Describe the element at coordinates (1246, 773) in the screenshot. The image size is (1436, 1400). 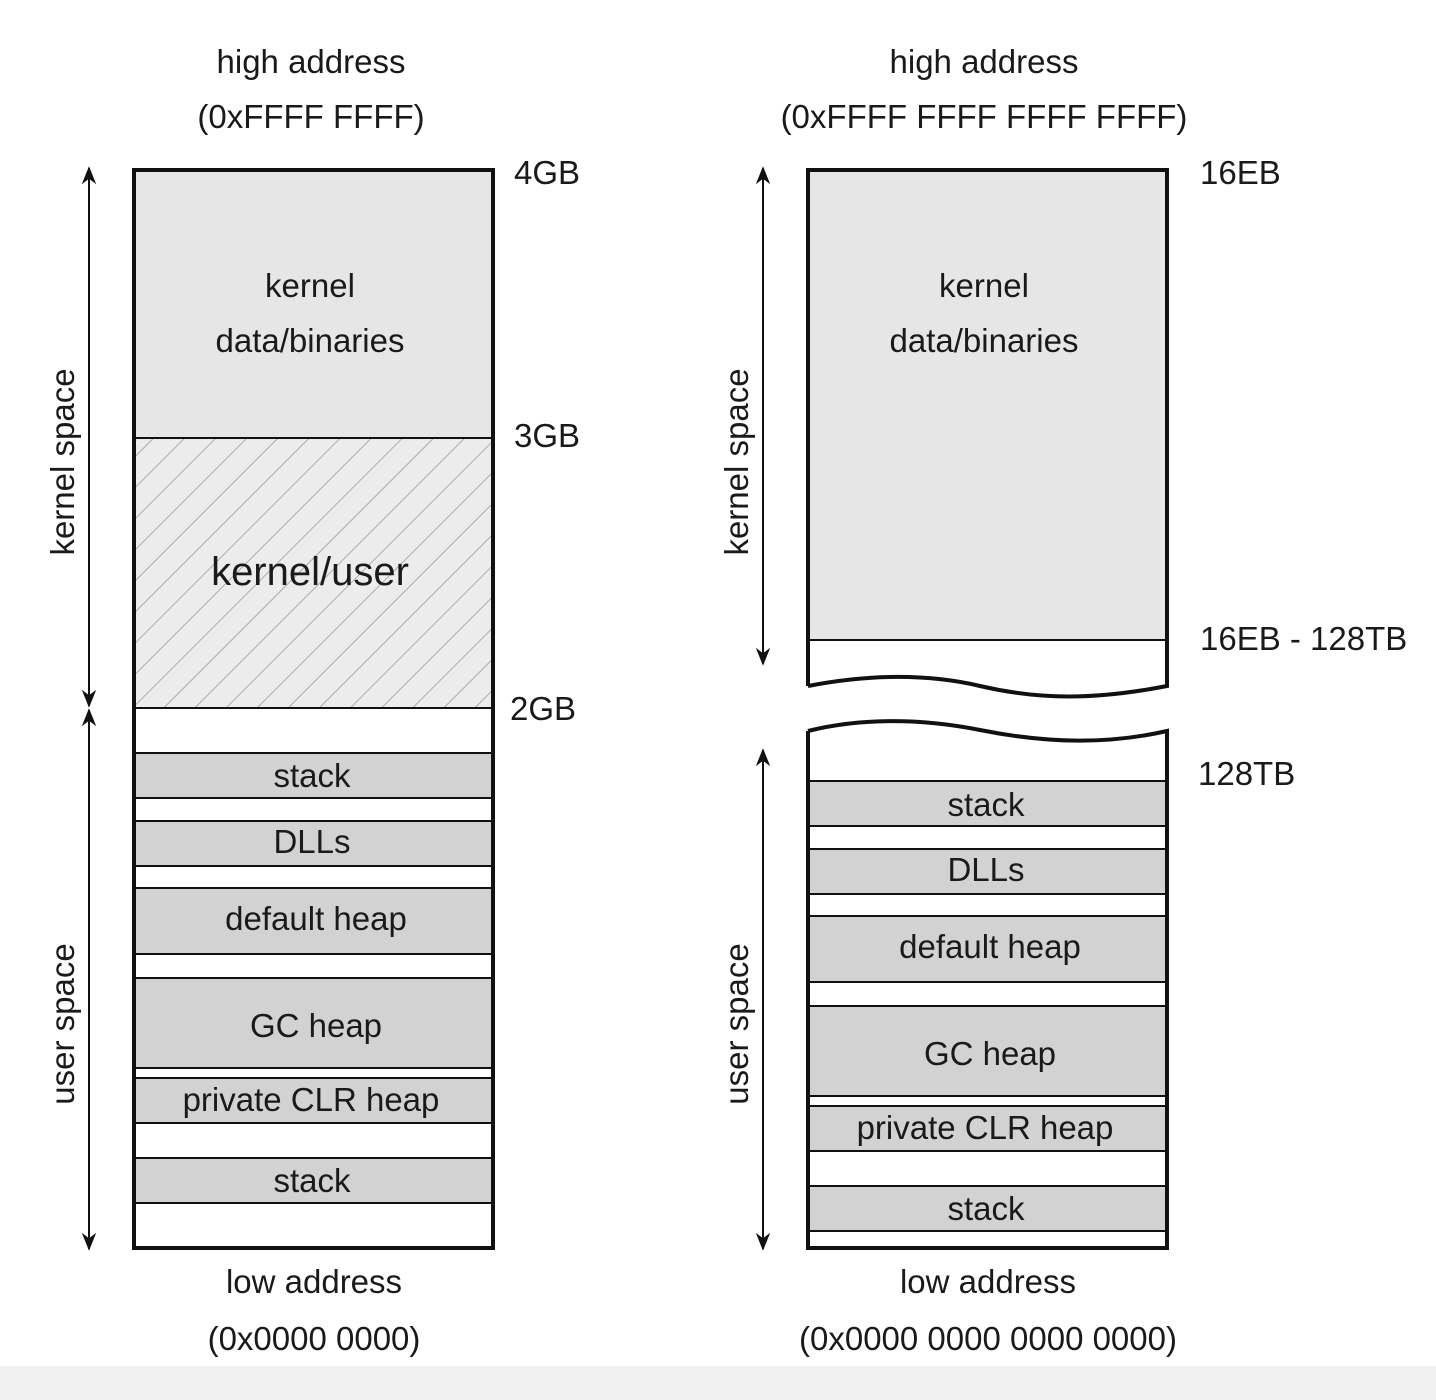
I see `right-marker-128tb: 128TB` at that location.